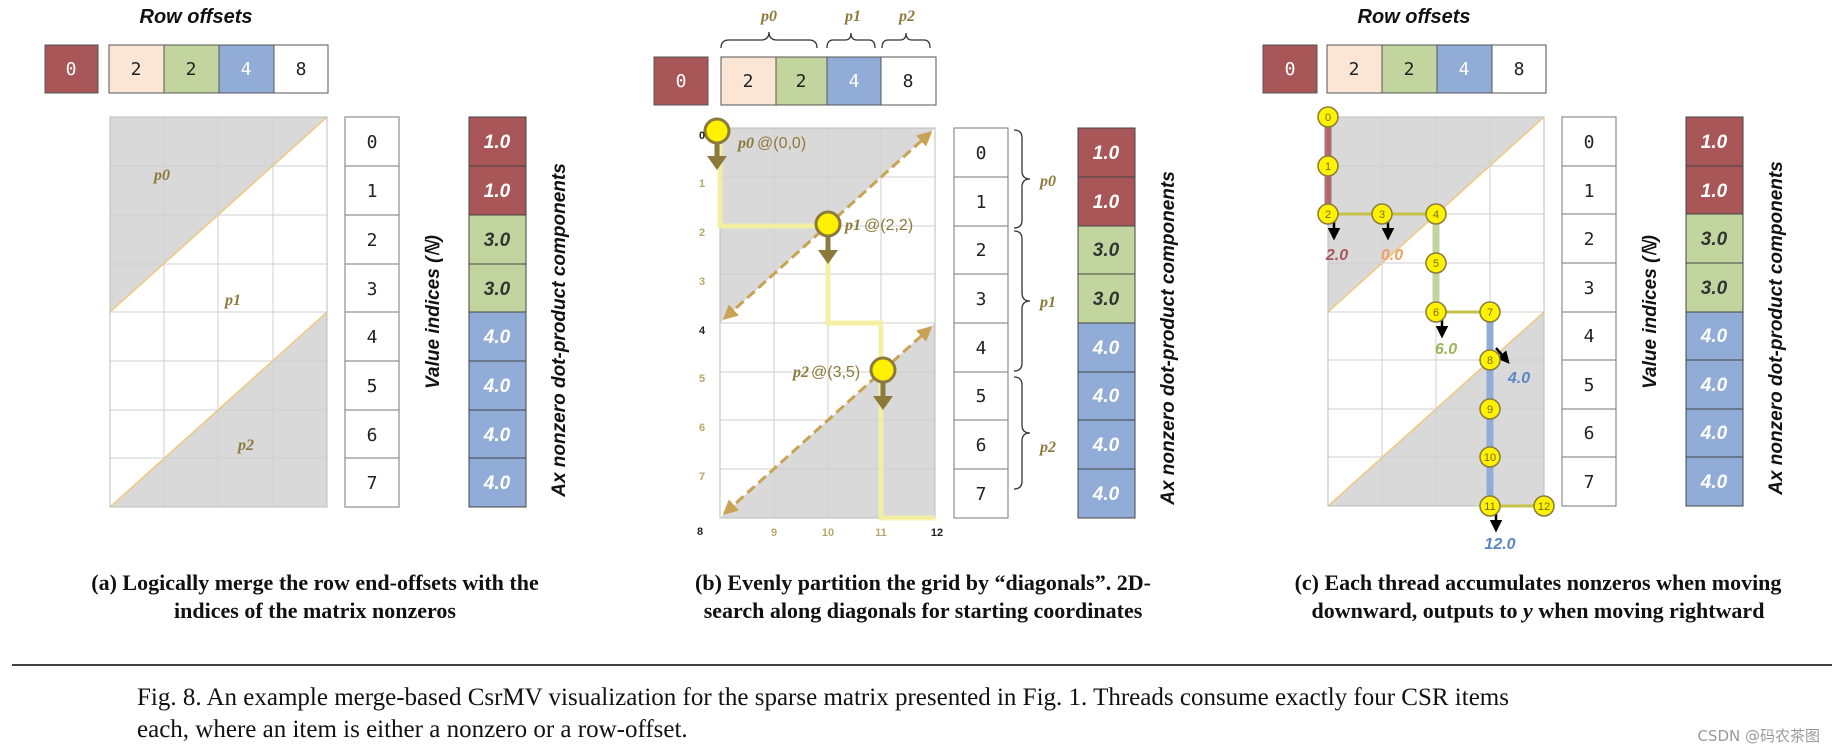 The image size is (1832, 754). What do you see at coordinates (820, 328) in the screenshot?
I see `panel-b-merge-grid: p0 @(0,0) p1 @(2,2) p2 @(3,5) 0 1 2 3` at bounding box center [820, 328].